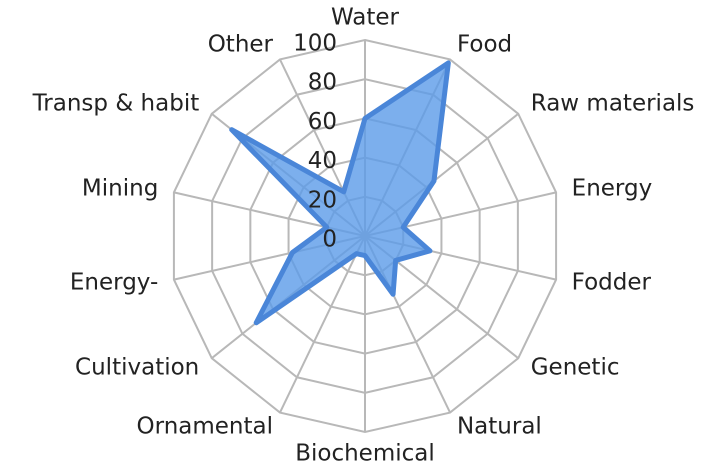 This screenshot has height=474, width=713. Describe the element at coordinates (612, 188) in the screenshot. I see `category-label: Energy` at that location.